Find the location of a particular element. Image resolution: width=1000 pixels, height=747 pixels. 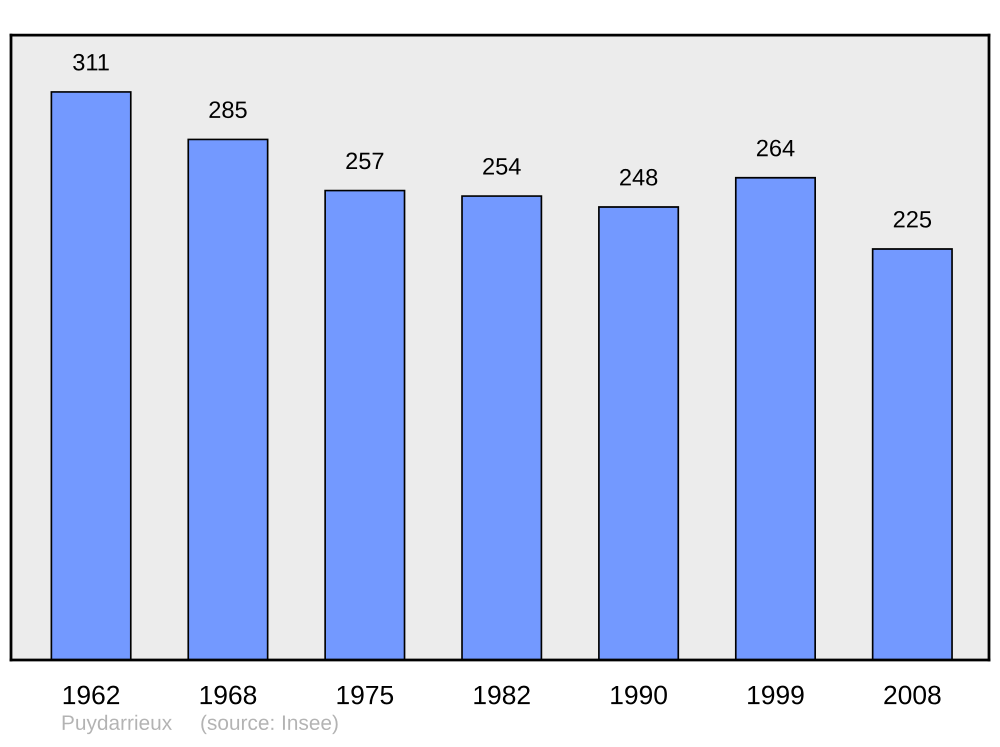

data-label: 254 is located at coordinates (502, 166).